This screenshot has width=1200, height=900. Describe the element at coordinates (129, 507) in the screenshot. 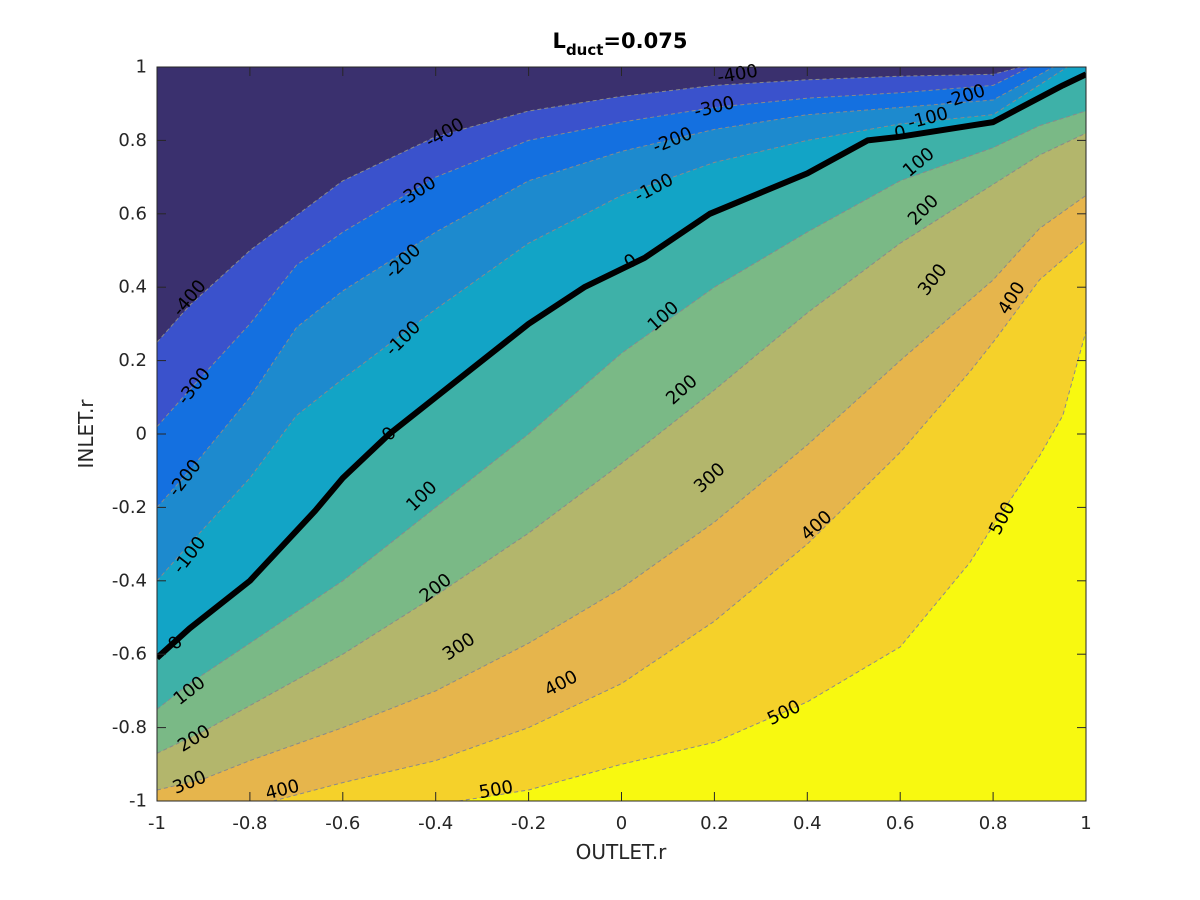

I see `y-tick-label: -0.2` at that location.